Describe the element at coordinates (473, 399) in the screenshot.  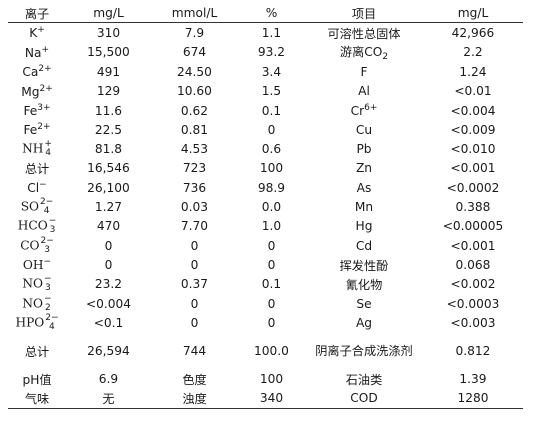
I see `item-mg-l-value: 1280` at that location.